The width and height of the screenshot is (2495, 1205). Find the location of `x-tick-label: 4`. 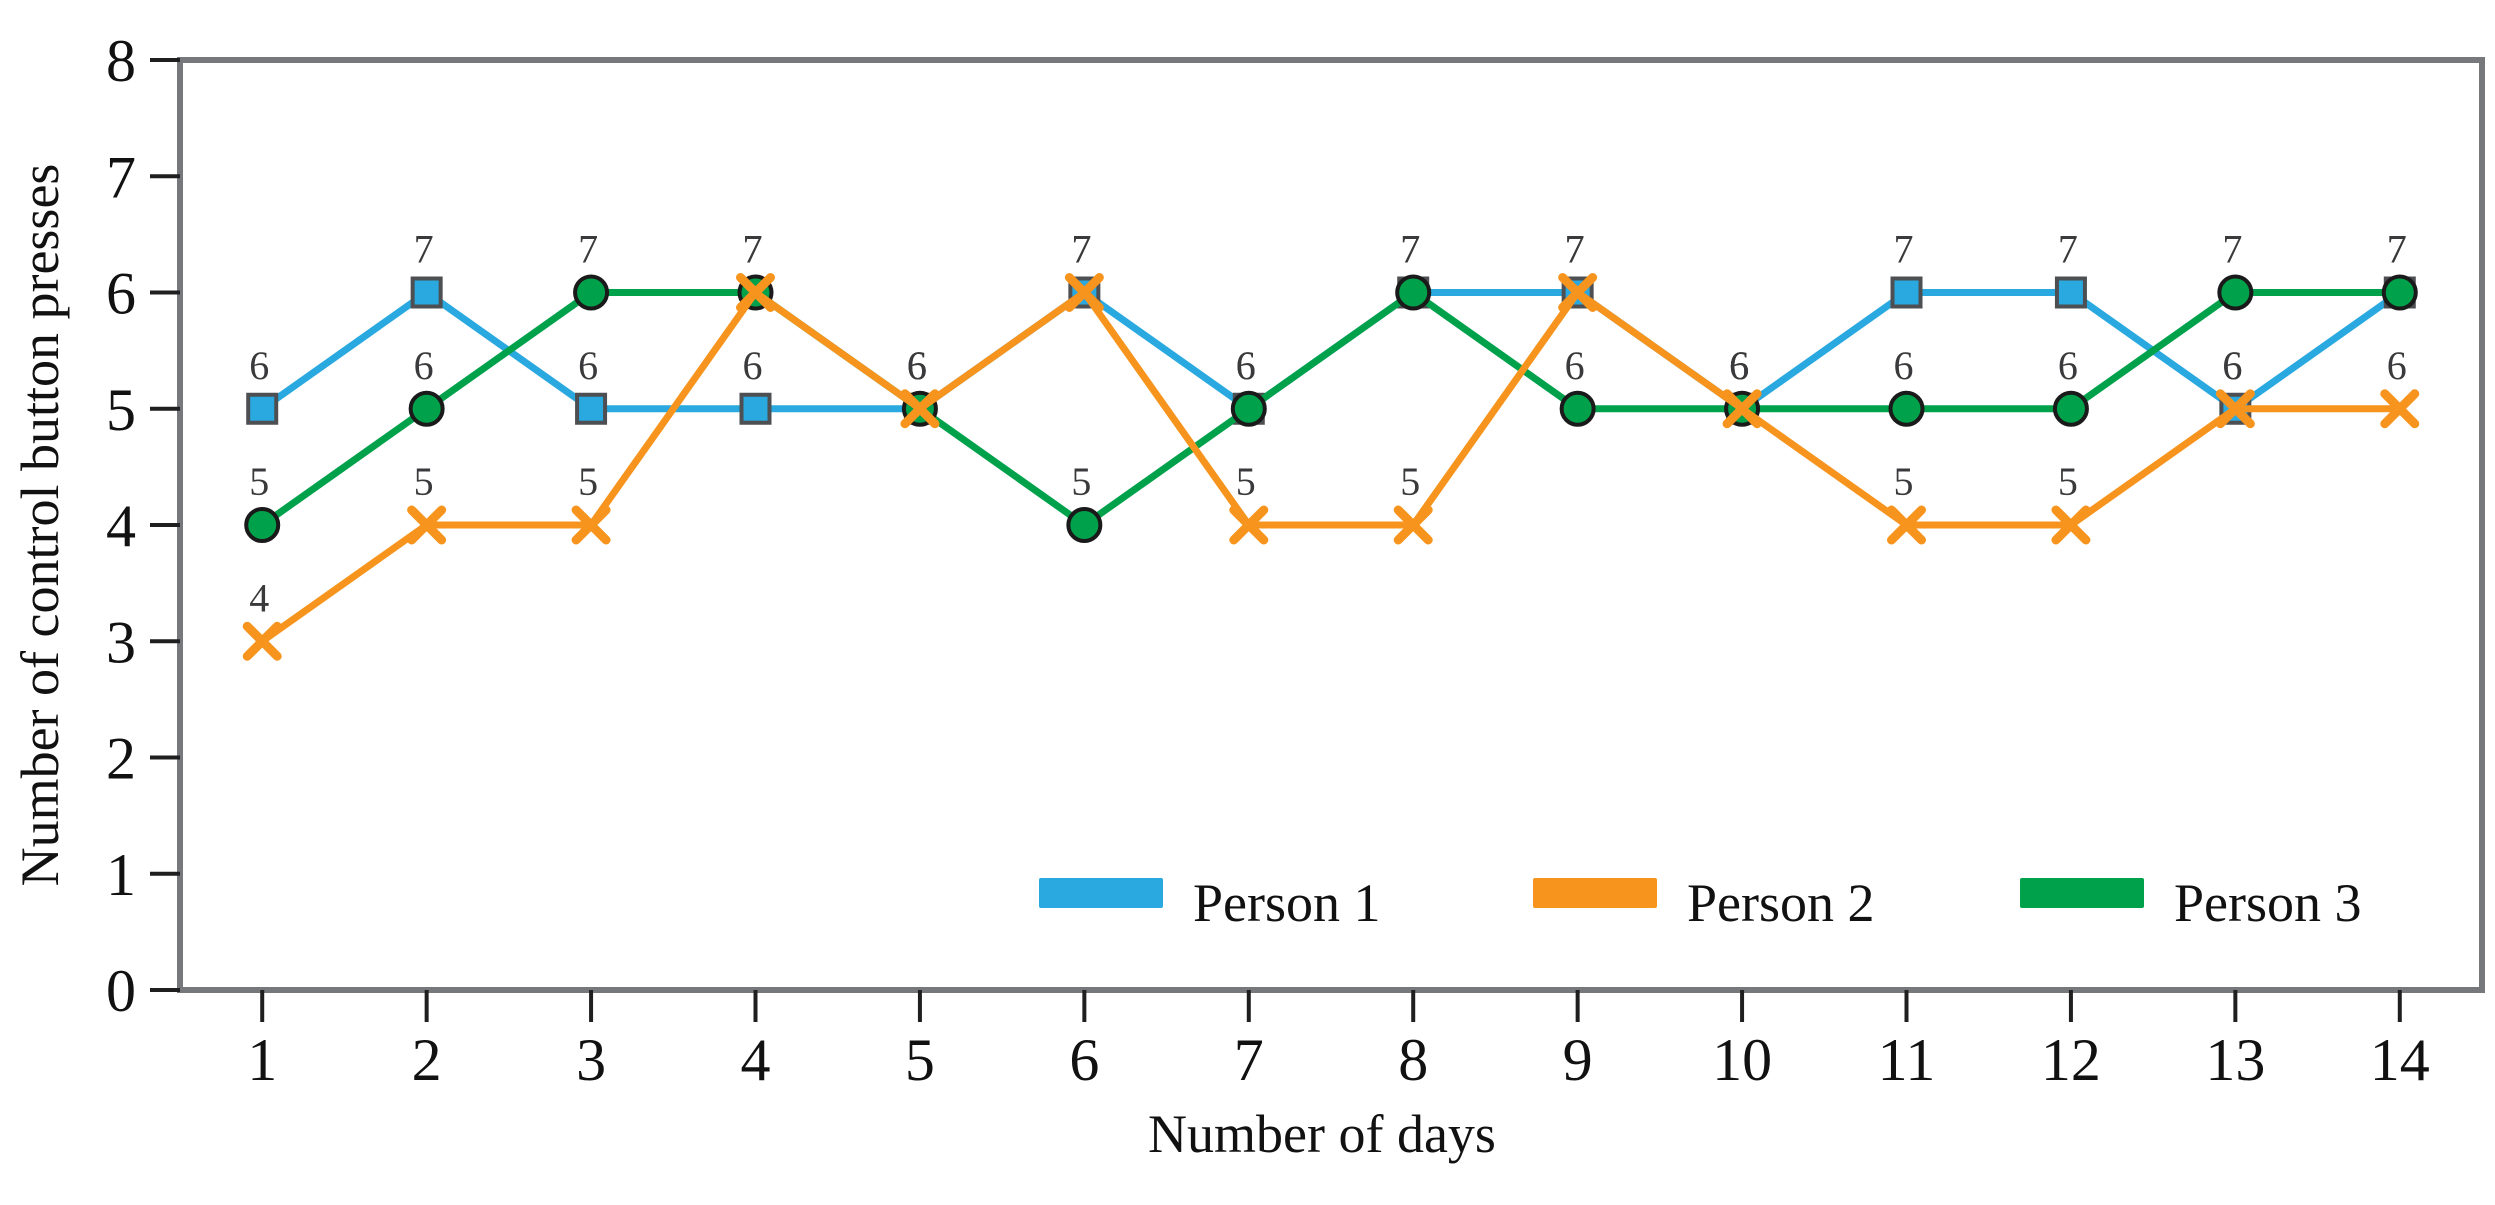

x-tick-label: 4 is located at coordinates (756, 1060).